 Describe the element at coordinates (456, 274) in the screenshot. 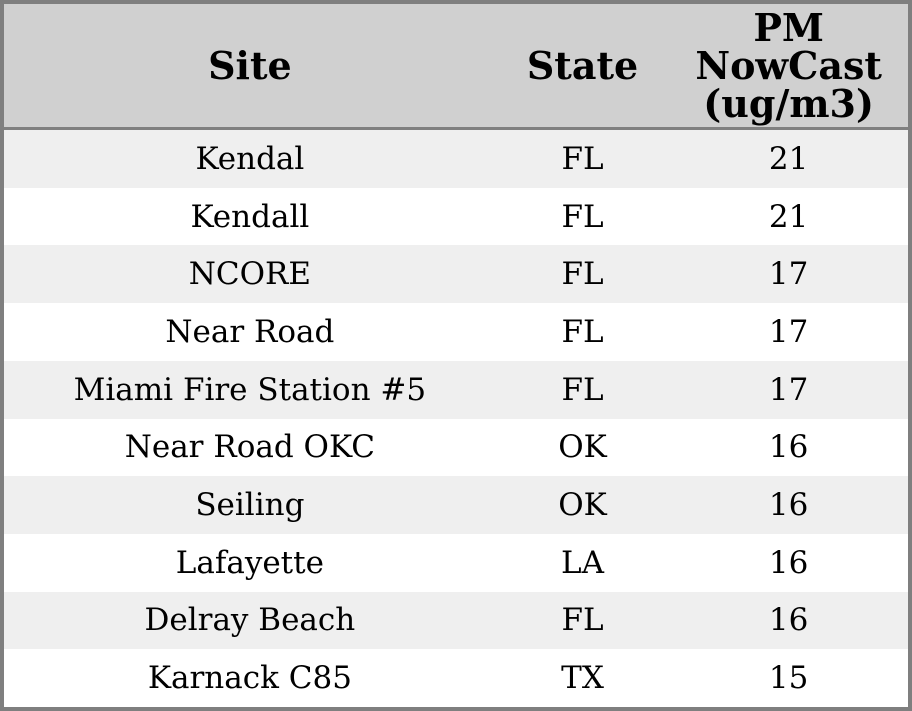

I see `table-row: NCORE FL 17` at that location.